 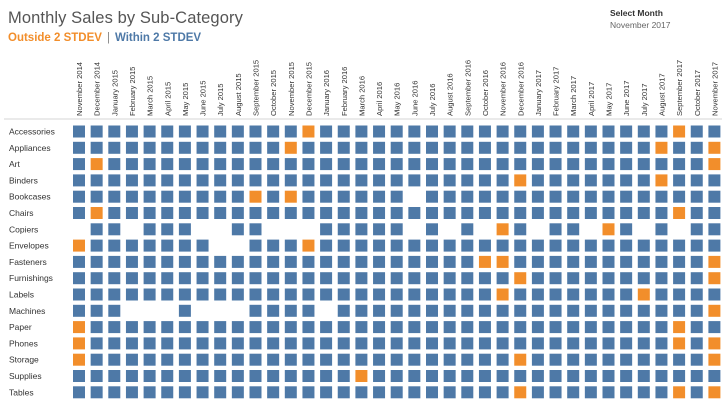 What do you see at coordinates (343, 294) in the screenshot?
I see `cell-labels-february-2016` at bounding box center [343, 294].